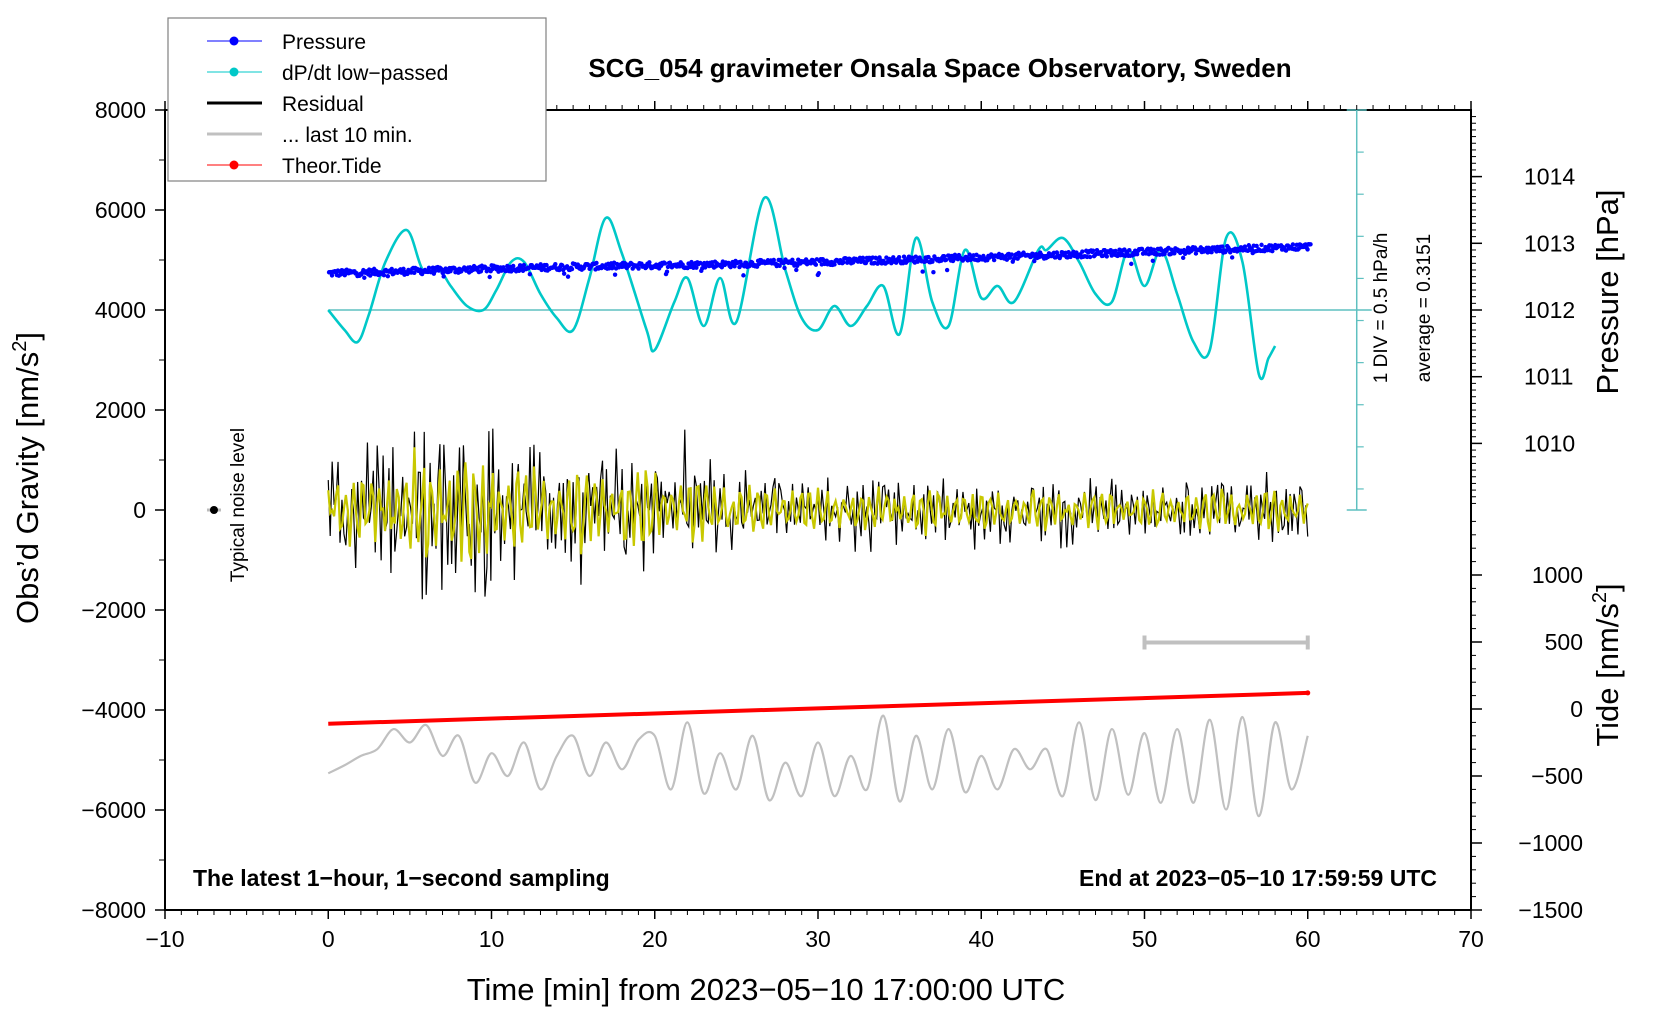 This screenshot has height=1020, width=1660. What do you see at coordinates (294, 166) in the screenshot?
I see `legend-item: Theor.Tide` at bounding box center [294, 166].